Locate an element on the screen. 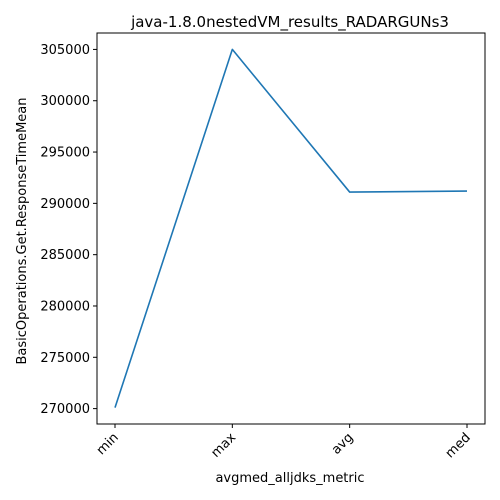 Image resolution: width=500 pixels, height=500 pixels. chart-title: java-1.8.0nestedVM_results_RADARGUNs3 is located at coordinates (289, 22).